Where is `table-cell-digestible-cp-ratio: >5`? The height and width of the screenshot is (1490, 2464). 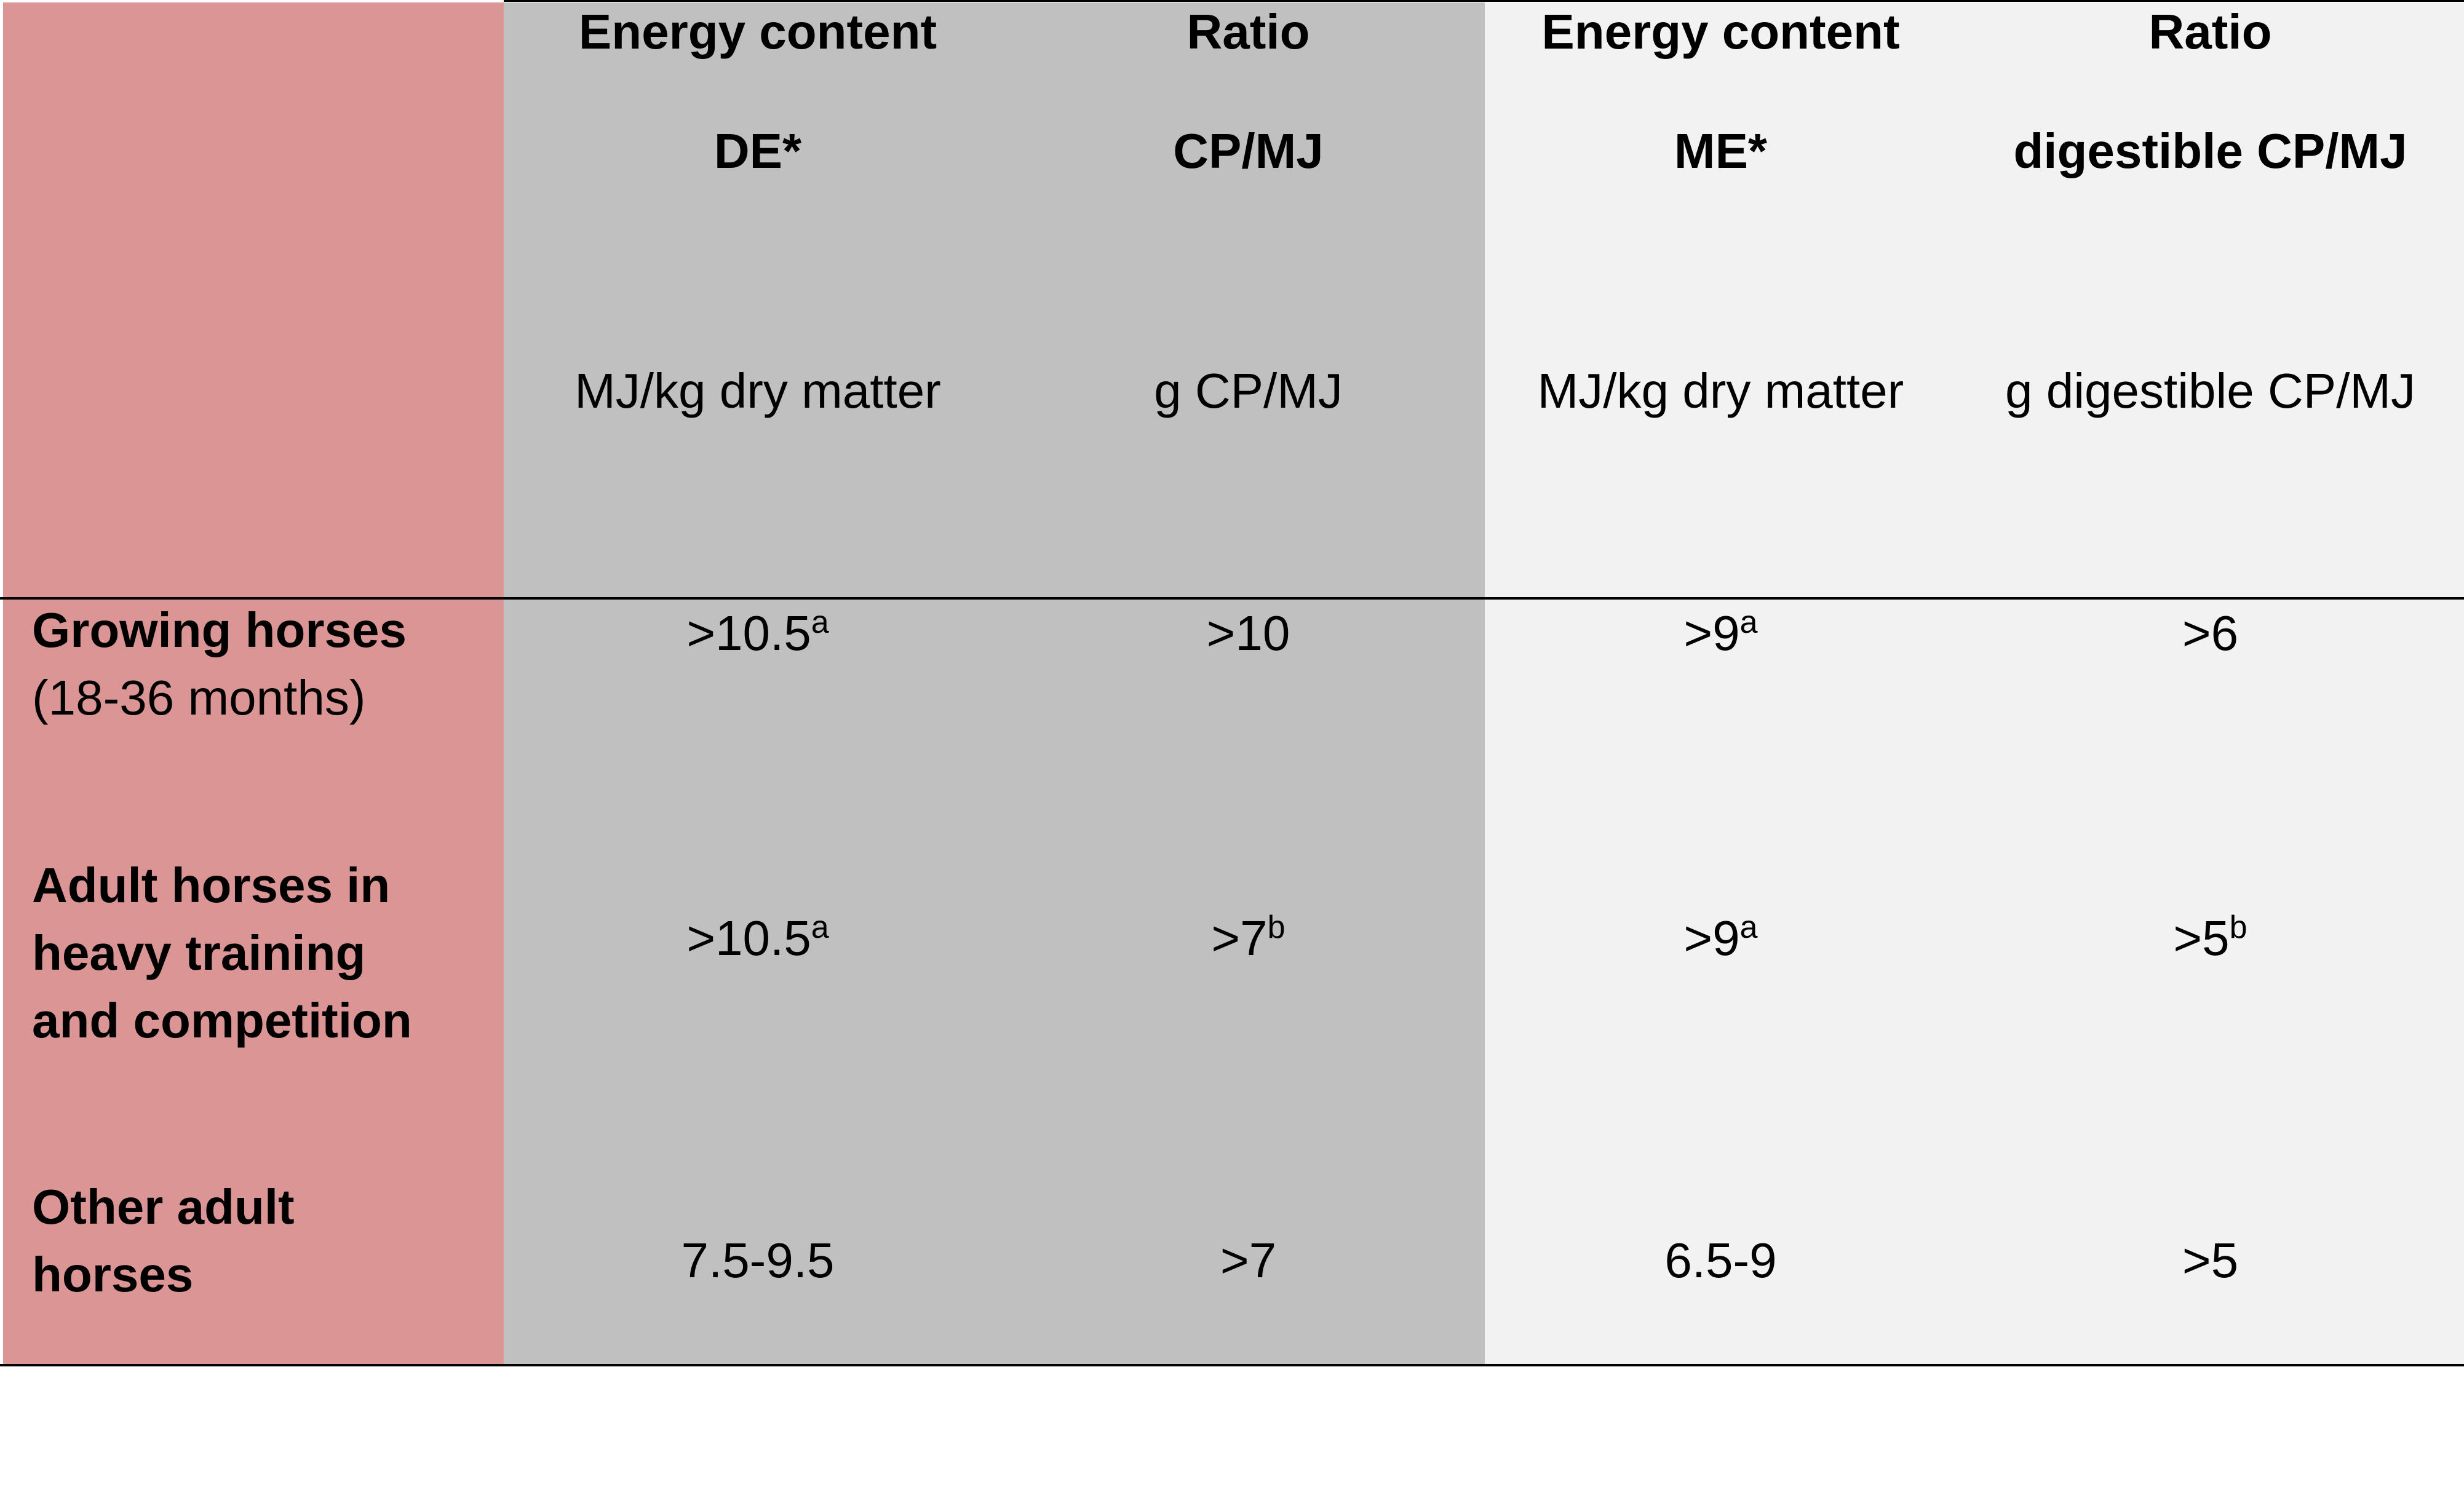
table-cell-digestible-cp-ratio: >5 is located at coordinates (2210, 1260).